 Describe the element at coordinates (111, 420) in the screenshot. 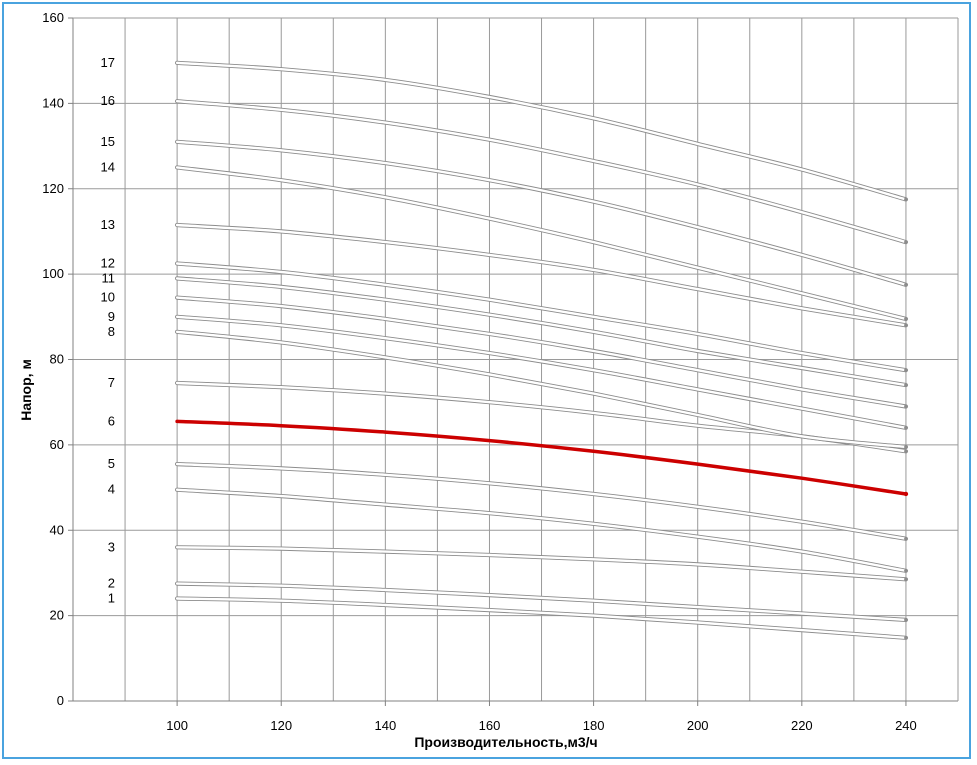

I see `series-label-6: 6` at that location.